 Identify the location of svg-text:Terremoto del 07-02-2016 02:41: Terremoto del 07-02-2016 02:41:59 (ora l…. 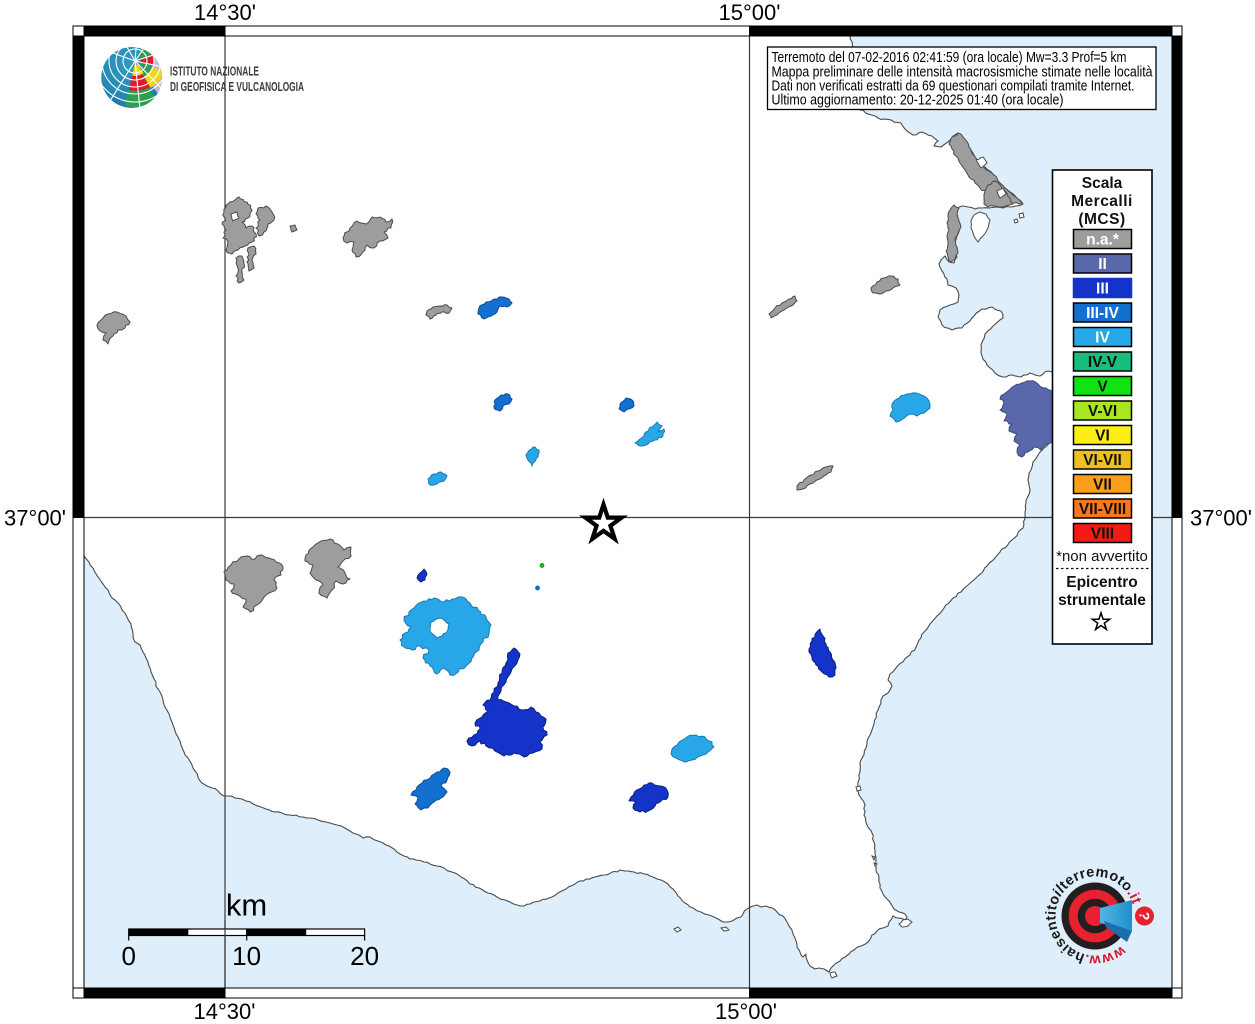
(949, 58).